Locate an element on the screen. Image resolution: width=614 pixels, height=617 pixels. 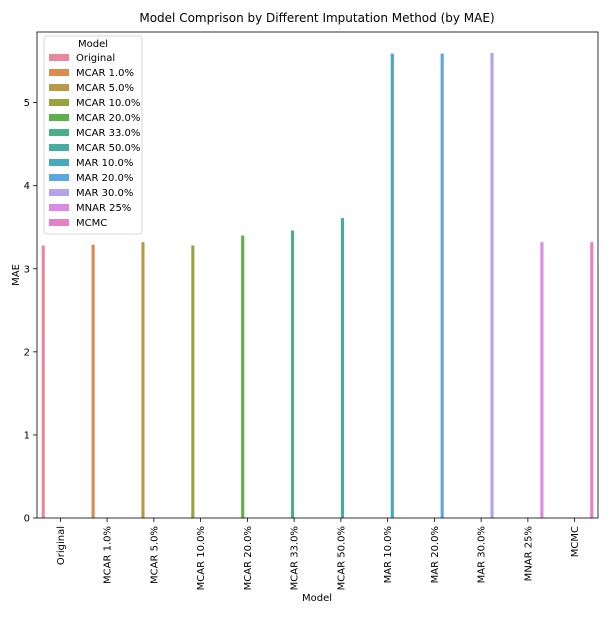
y-tick-label: 0 is located at coordinates (27, 519).